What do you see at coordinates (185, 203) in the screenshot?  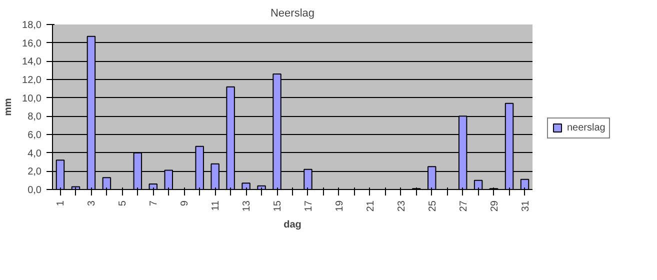 I see `x-tick-label: 9` at bounding box center [185, 203].